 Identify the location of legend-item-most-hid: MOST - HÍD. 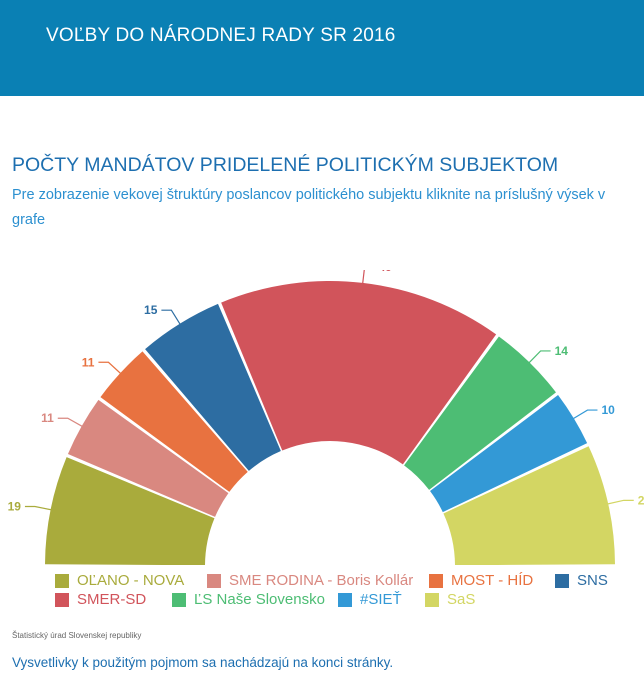
(481, 580).